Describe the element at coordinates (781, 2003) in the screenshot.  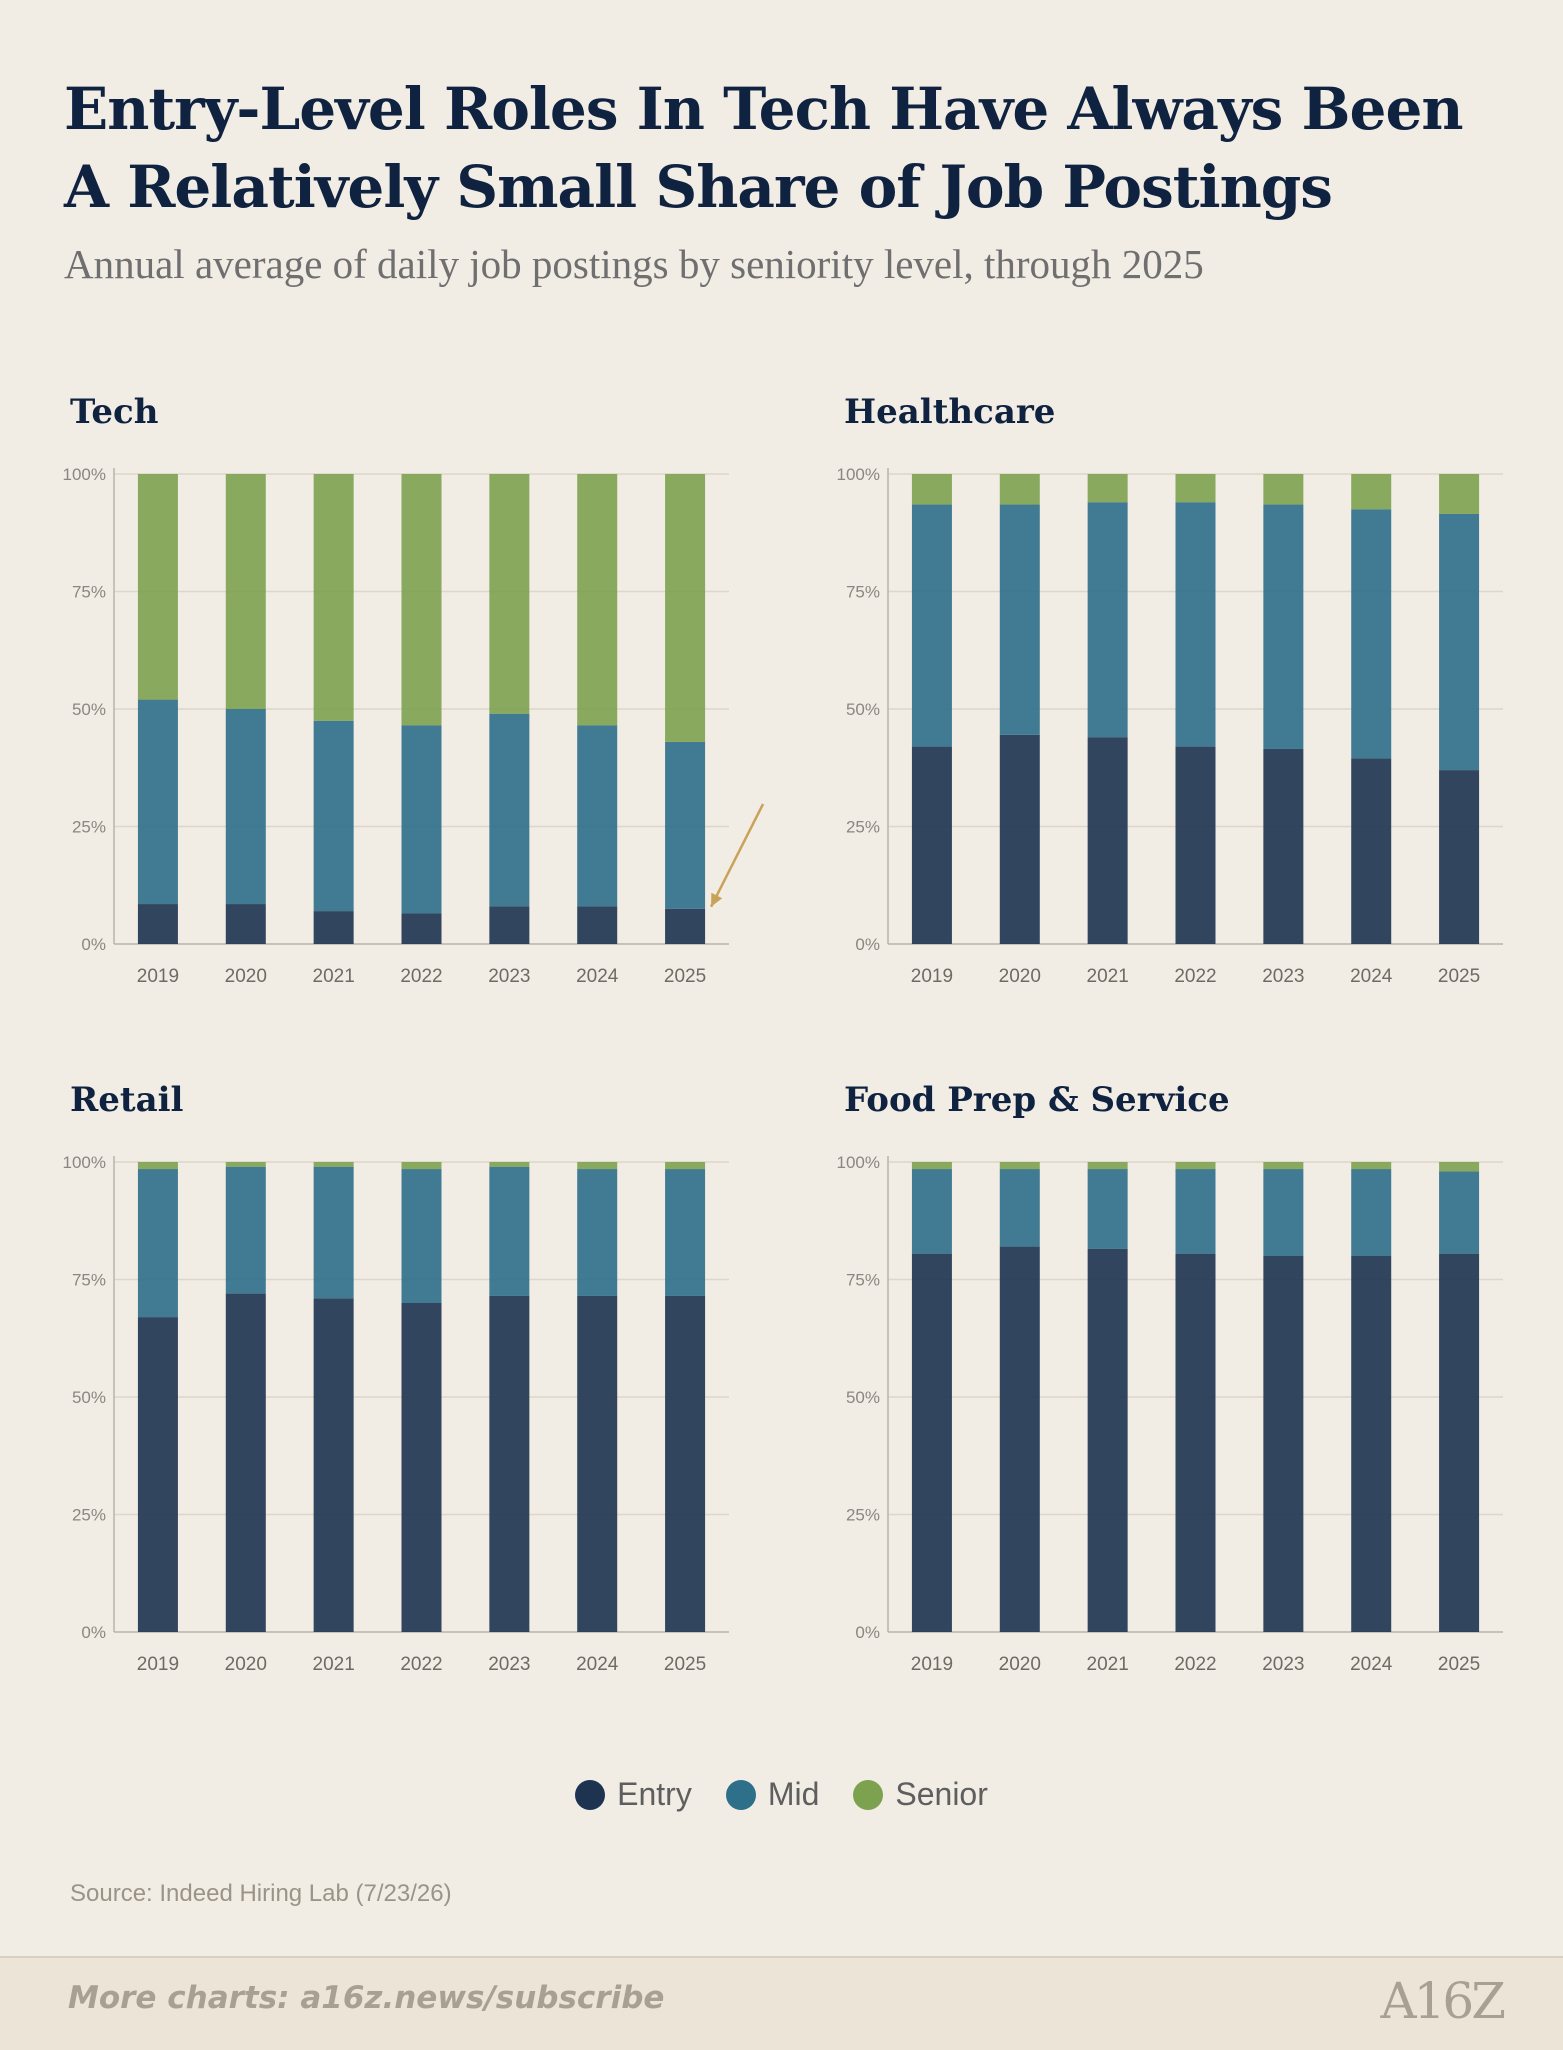
I see `footer-banner: More charts: a16z.news/subscribe A16Z` at that location.